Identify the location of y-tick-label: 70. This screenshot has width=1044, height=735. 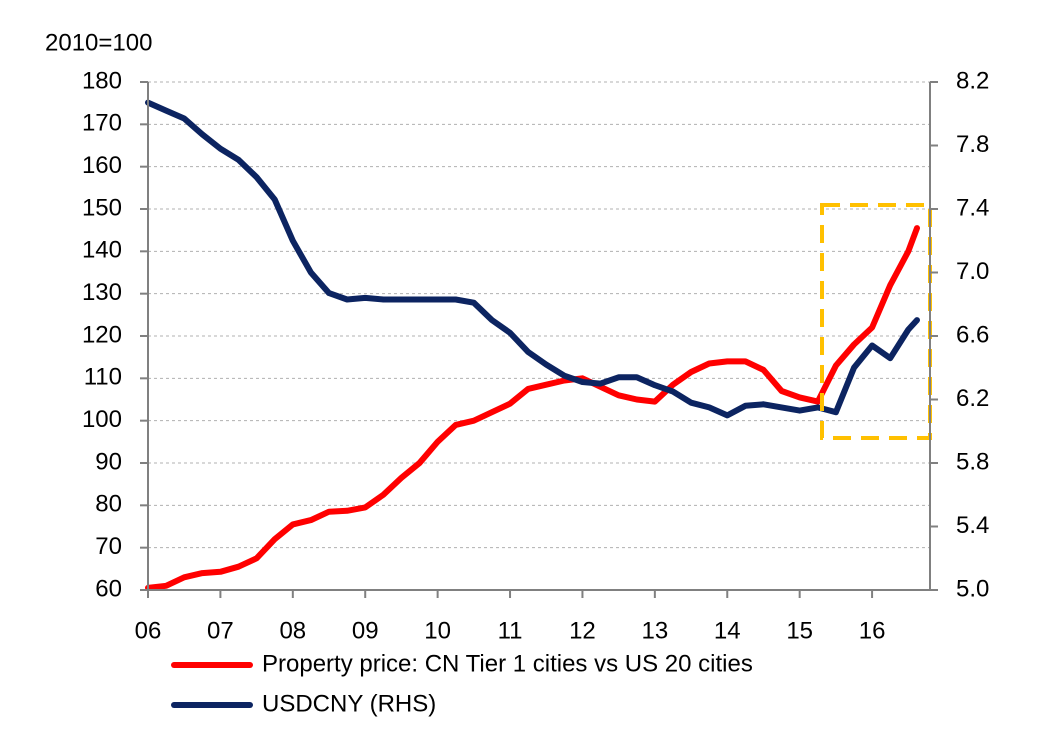
(108, 546).